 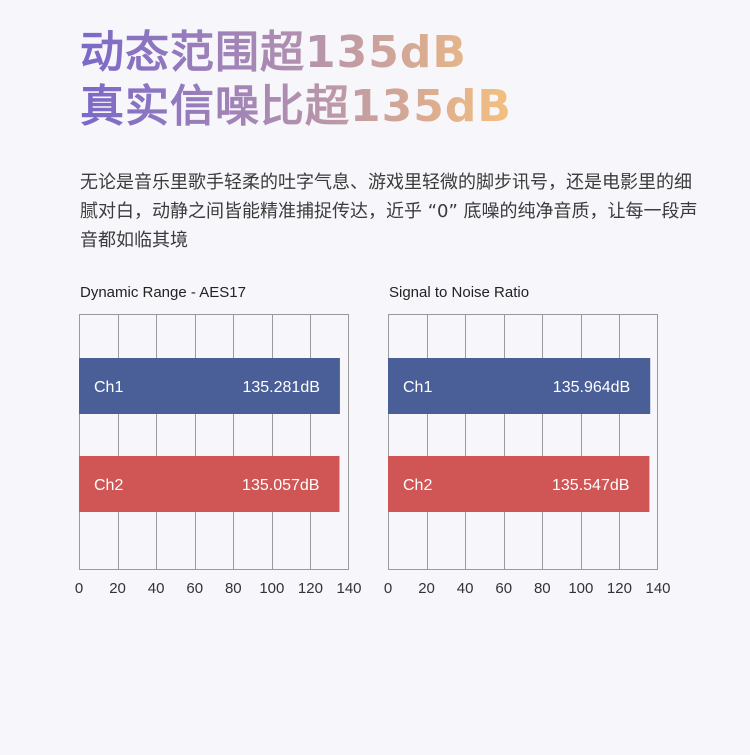 I want to click on chart-title-snr: Signal to Noise Ratio, so click(x=459, y=292).